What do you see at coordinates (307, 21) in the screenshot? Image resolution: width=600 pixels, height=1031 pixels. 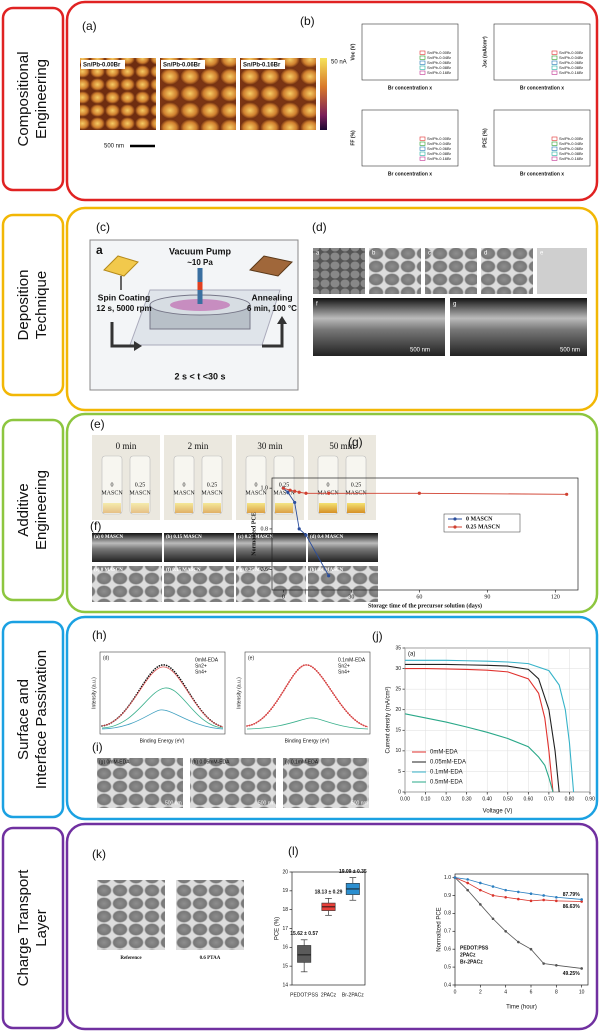 I see `panel-letter: (b)` at bounding box center [307, 21].